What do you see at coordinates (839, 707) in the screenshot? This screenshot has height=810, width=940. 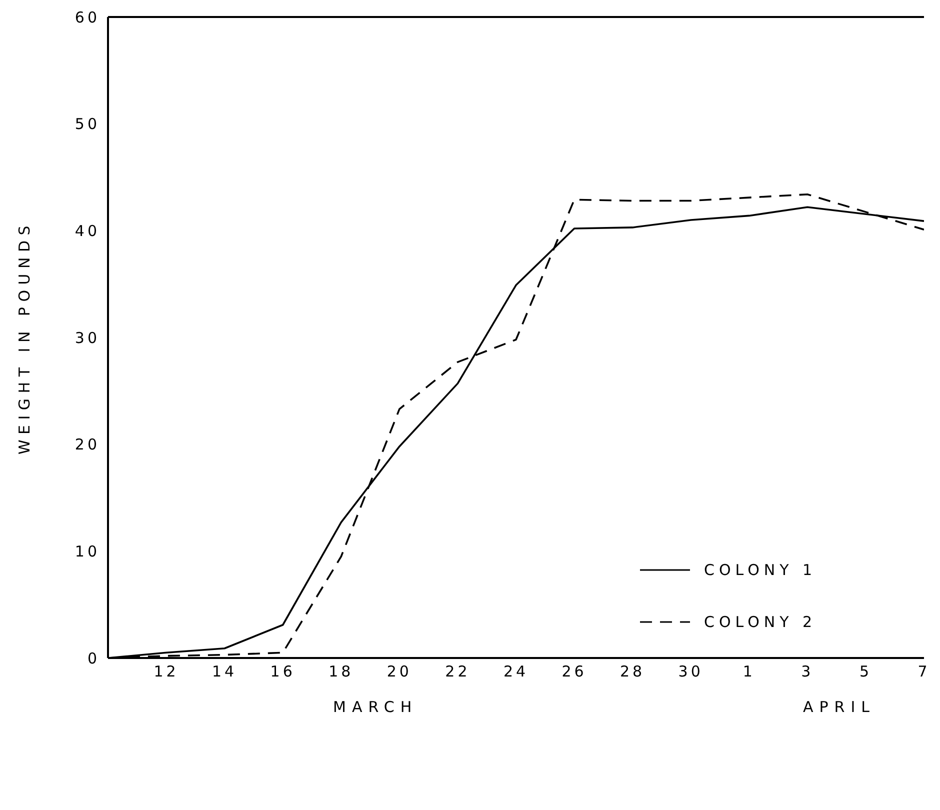 I see `text: APRIL` at bounding box center [839, 707].